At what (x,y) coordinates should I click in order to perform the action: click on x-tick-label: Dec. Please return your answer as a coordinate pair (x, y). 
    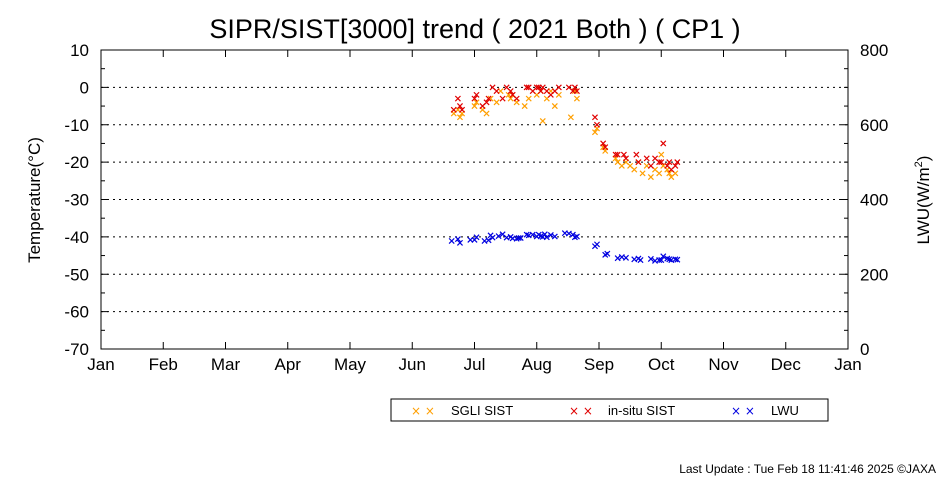
    Looking at the image, I should click on (786, 364).